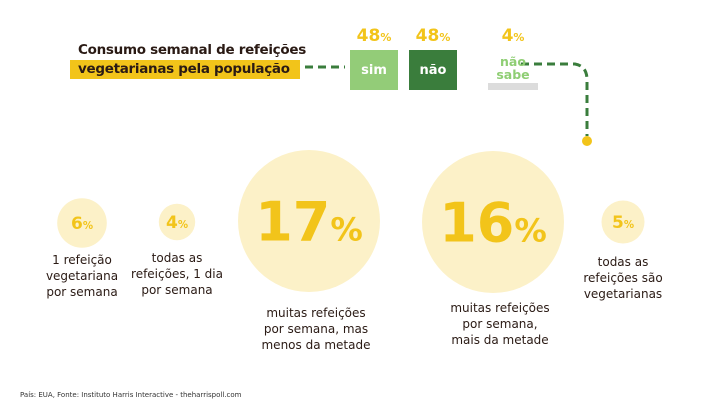 Image resolution: width=706 pixels, height=400 pixels. Describe the element at coordinates (623, 294) in the screenshot. I see `description-line: vegetarianas` at that location.